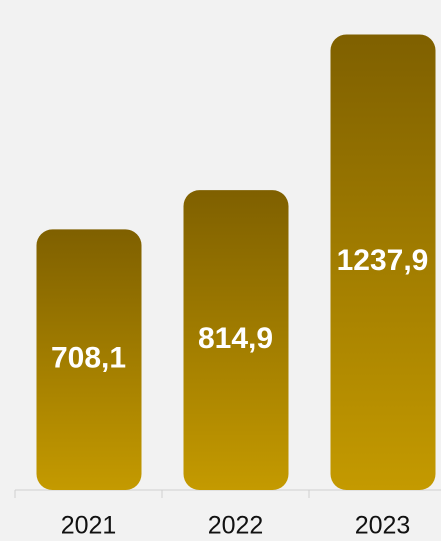  Describe the element at coordinates (89, 526) in the screenshot. I see `x-tick-label: 2021` at that location.